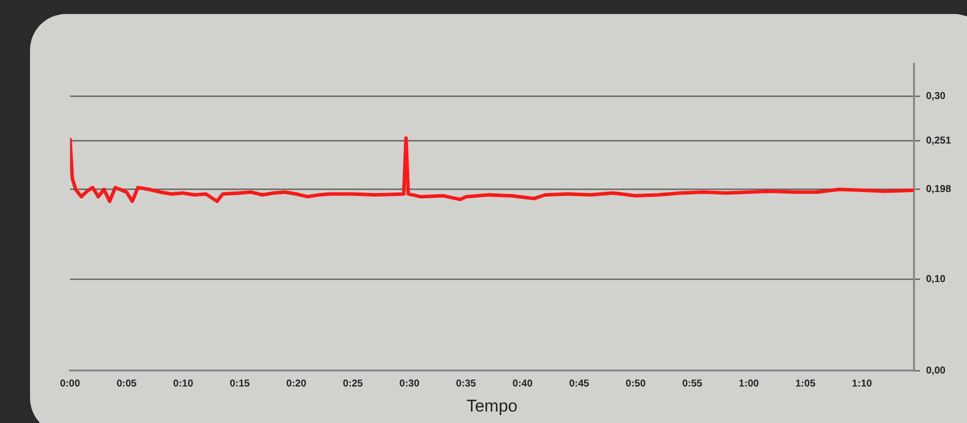  Describe the element at coordinates (749, 384) in the screenshot. I see `x-tick-label: 1:00` at that location.